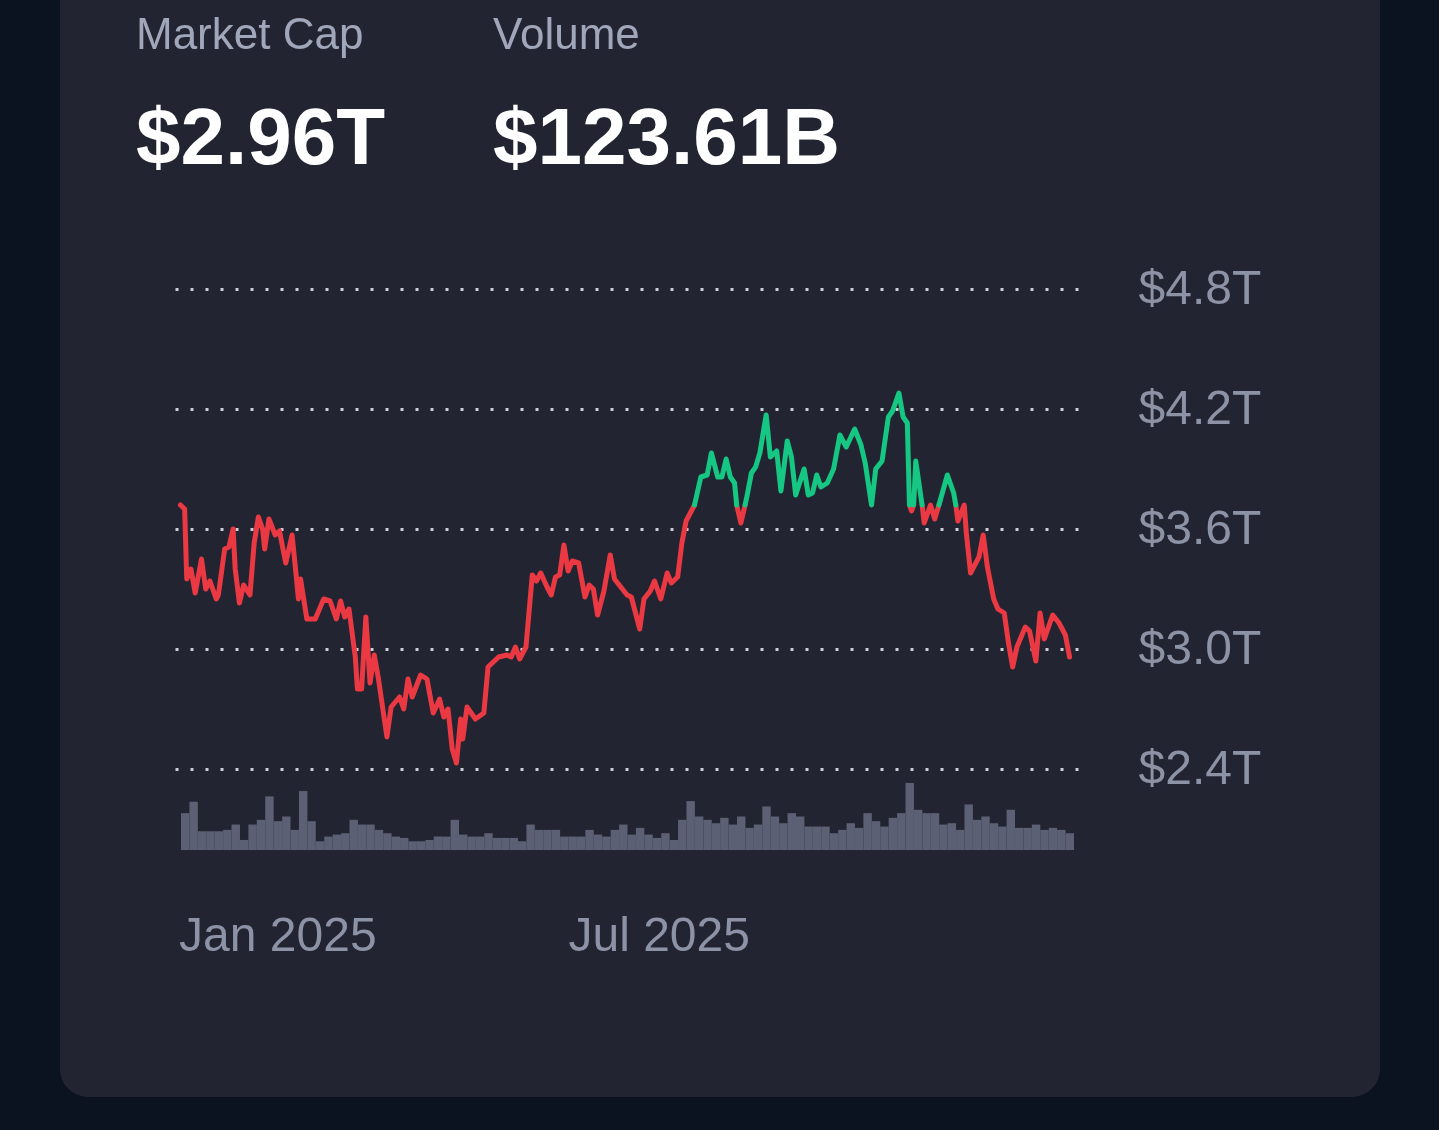  What do you see at coordinates (261, 136) in the screenshot?
I see `text: $2.96T` at bounding box center [261, 136].